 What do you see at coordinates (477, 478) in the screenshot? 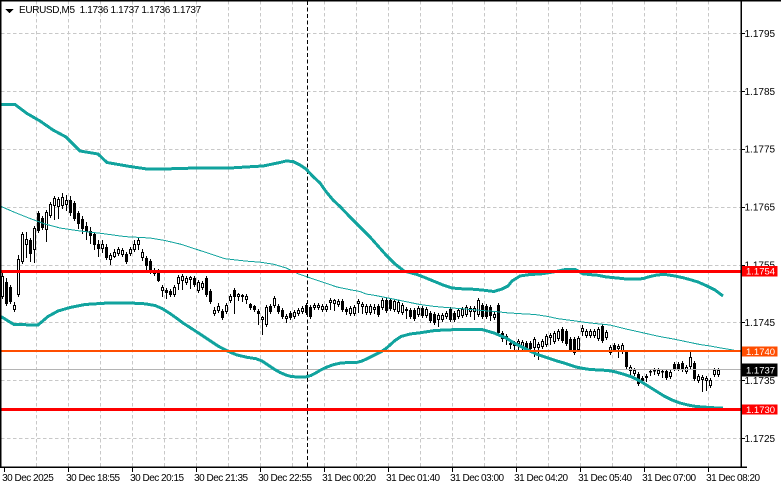
I see `svg-text: 31 Dec 03:00` at bounding box center [477, 478].